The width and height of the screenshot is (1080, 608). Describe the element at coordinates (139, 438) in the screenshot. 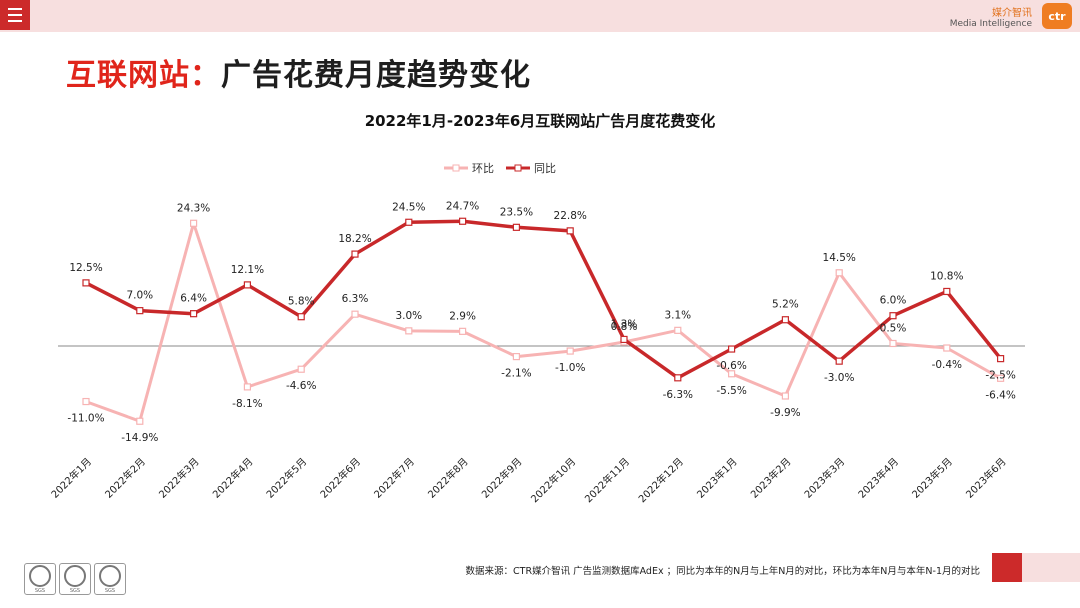

I see `mom-series-data-label: -14.9%` at that location.